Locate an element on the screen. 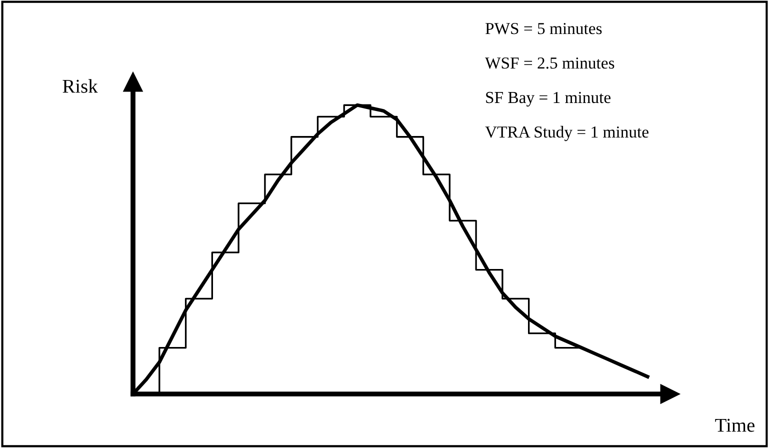 The width and height of the screenshot is (769, 448). text: PWS = 5 minutes is located at coordinates (543, 28).